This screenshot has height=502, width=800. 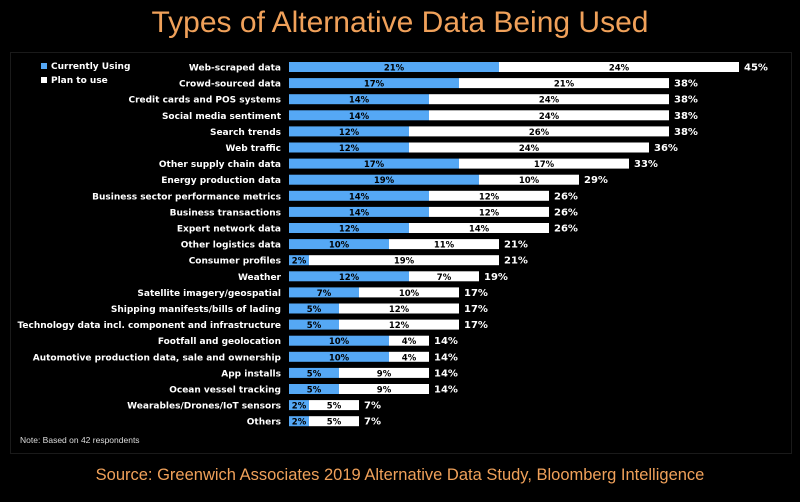 I want to click on category-label: Footfall and geolocation, so click(x=219, y=342).